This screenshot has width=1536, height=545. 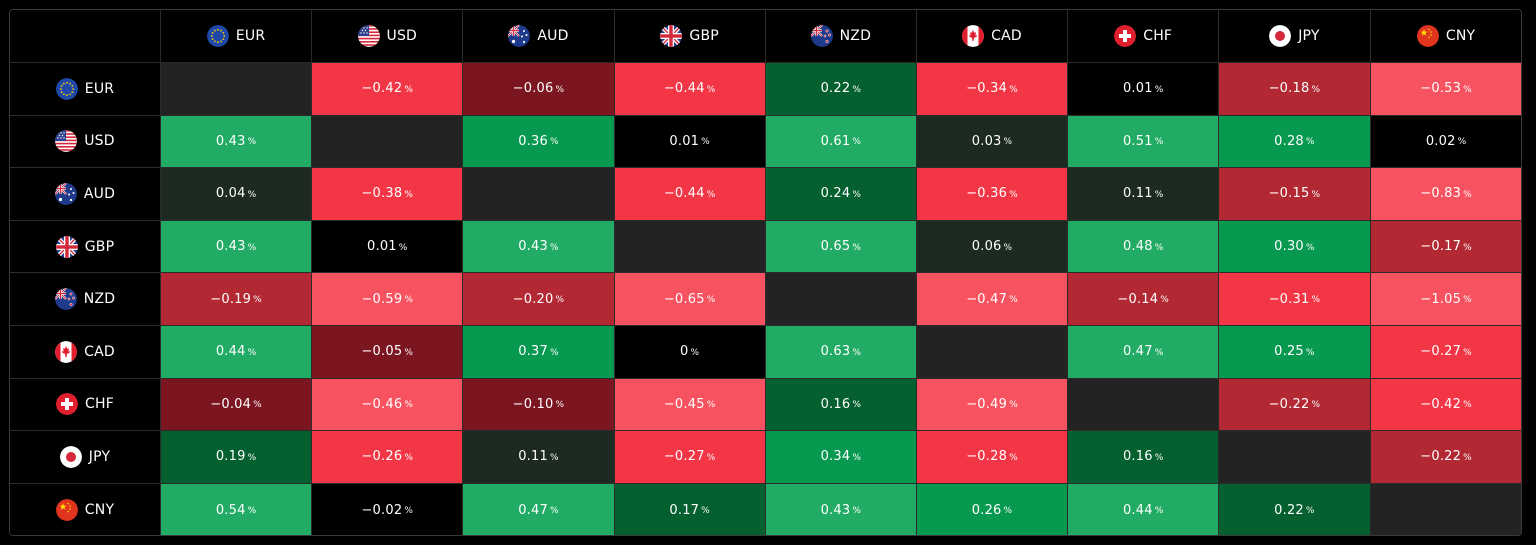 What do you see at coordinates (1144, 89) in the screenshot?
I see `rate-cell-eur-chf: 0.01%` at bounding box center [1144, 89].